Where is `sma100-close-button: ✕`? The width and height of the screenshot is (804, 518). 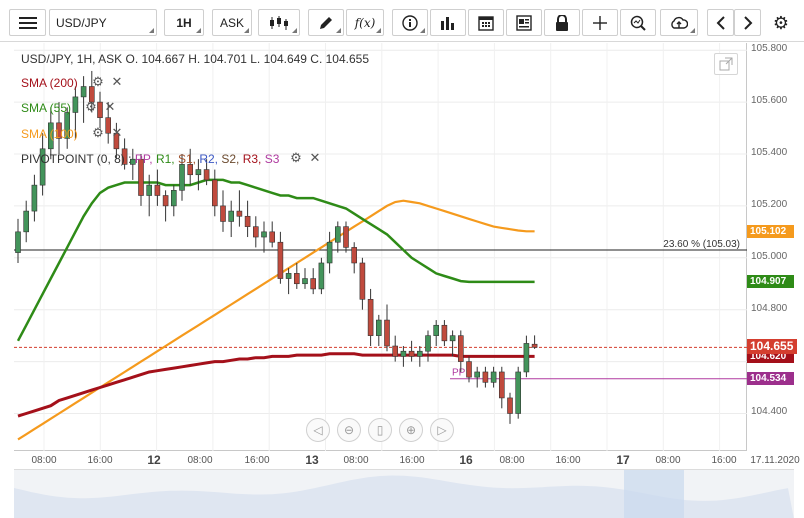 sma100-close-button: ✕ is located at coordinates (117, 132).